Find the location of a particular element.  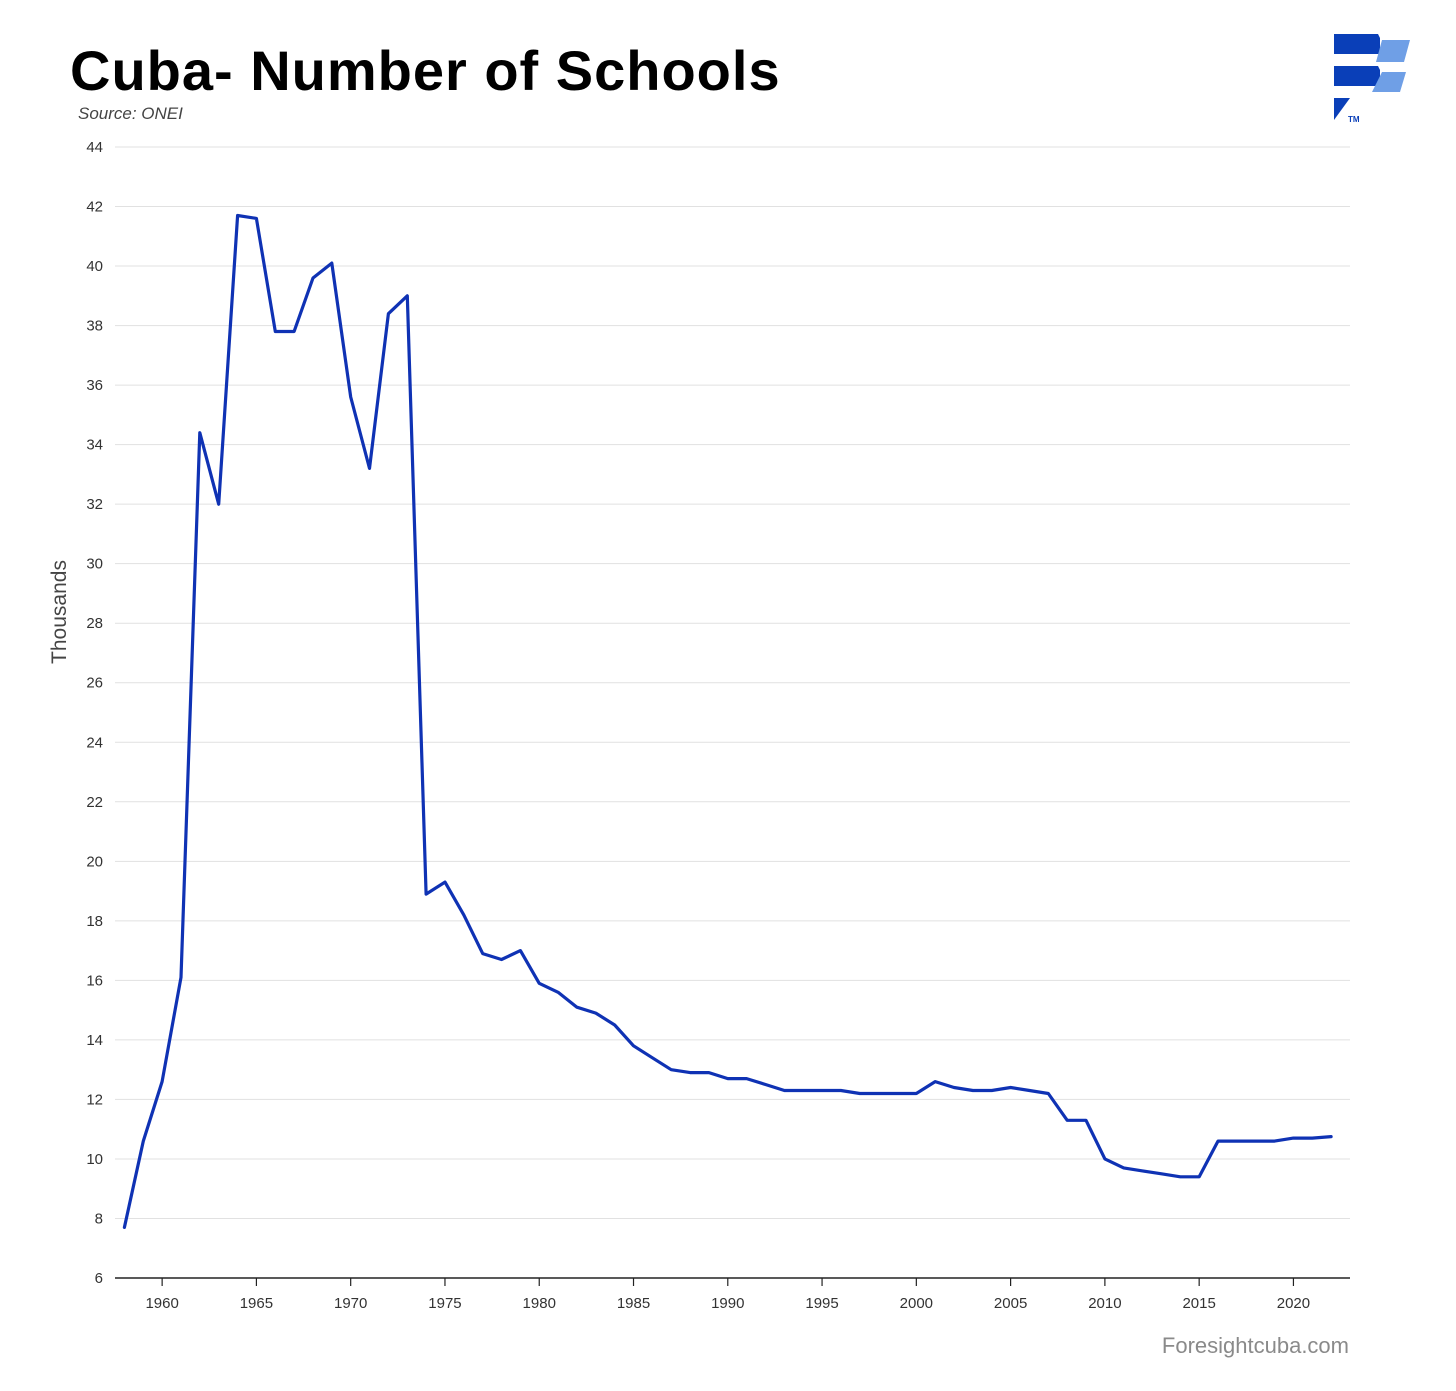

foresight-logo-icon: TM is located at coordinates (1372, 79).